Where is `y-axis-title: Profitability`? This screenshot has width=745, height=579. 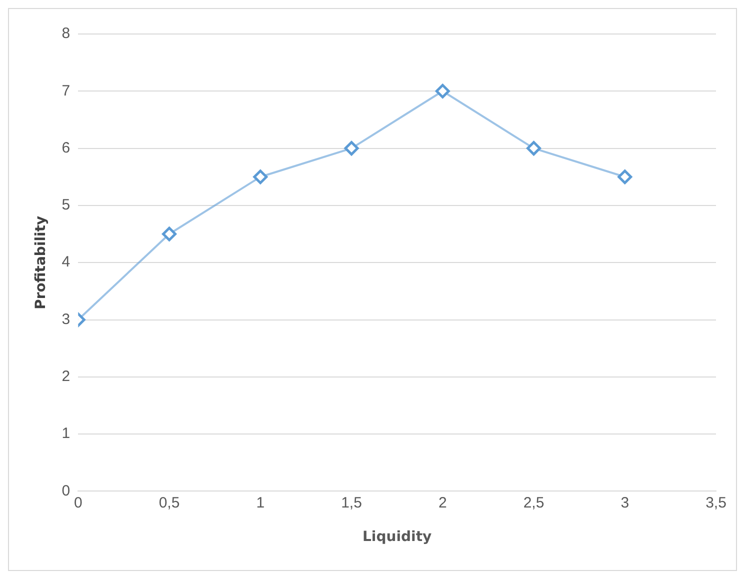
y-axis-title: Profitability is located at coordinates (41, 263).